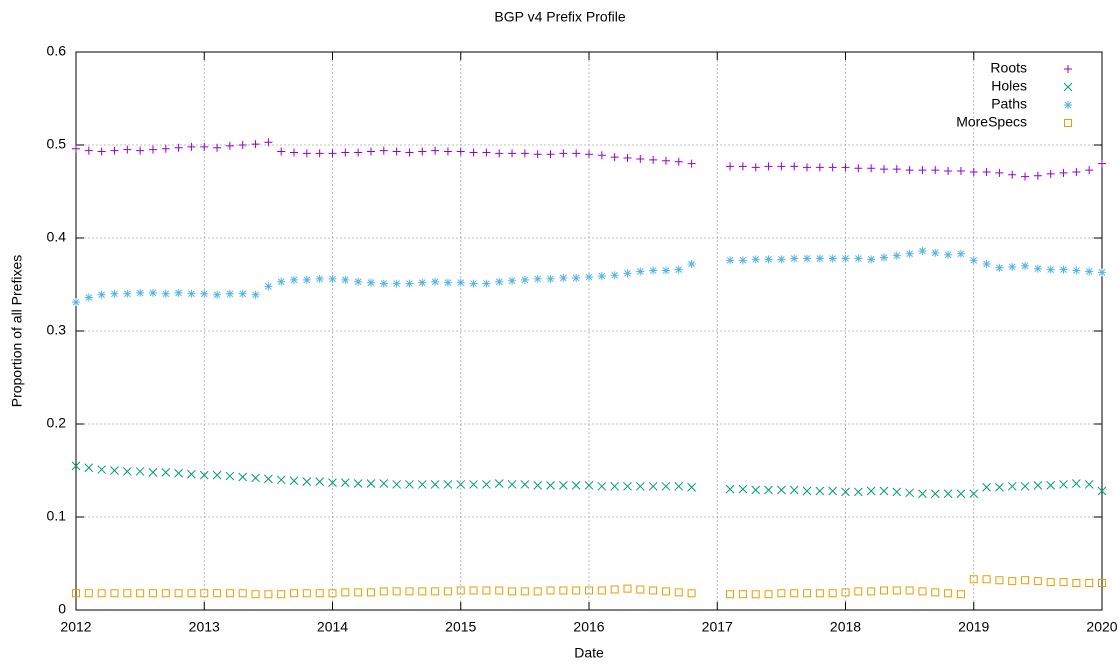 The height and width of the screenshot is (664, 1119). What do you see at coordinates (717, 627) in the screenshot?
I see `x-tick-label: 2017` at bounding box center [717, 627].